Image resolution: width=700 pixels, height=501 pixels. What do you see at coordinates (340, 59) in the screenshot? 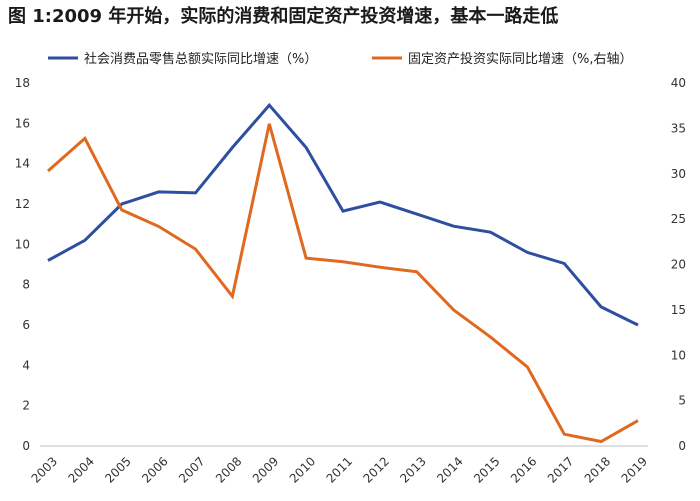
I see `legend: 社会消费品零售总额实际同比增速（%） 固定资产投资实际同比增速（%,右轴）` at bounding box center [340, 59].